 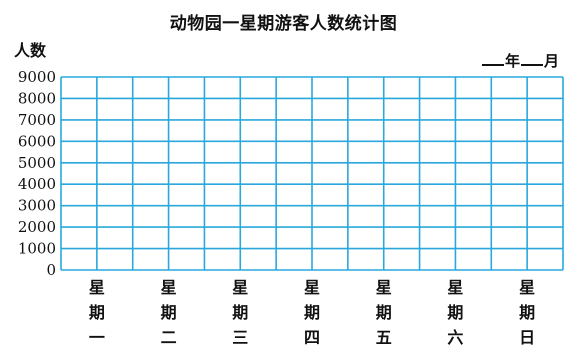 What do you see at coordinates (37, 163) in the screenshot?
I see `y-tick-label: 5000` at bounding box center [37, 163].